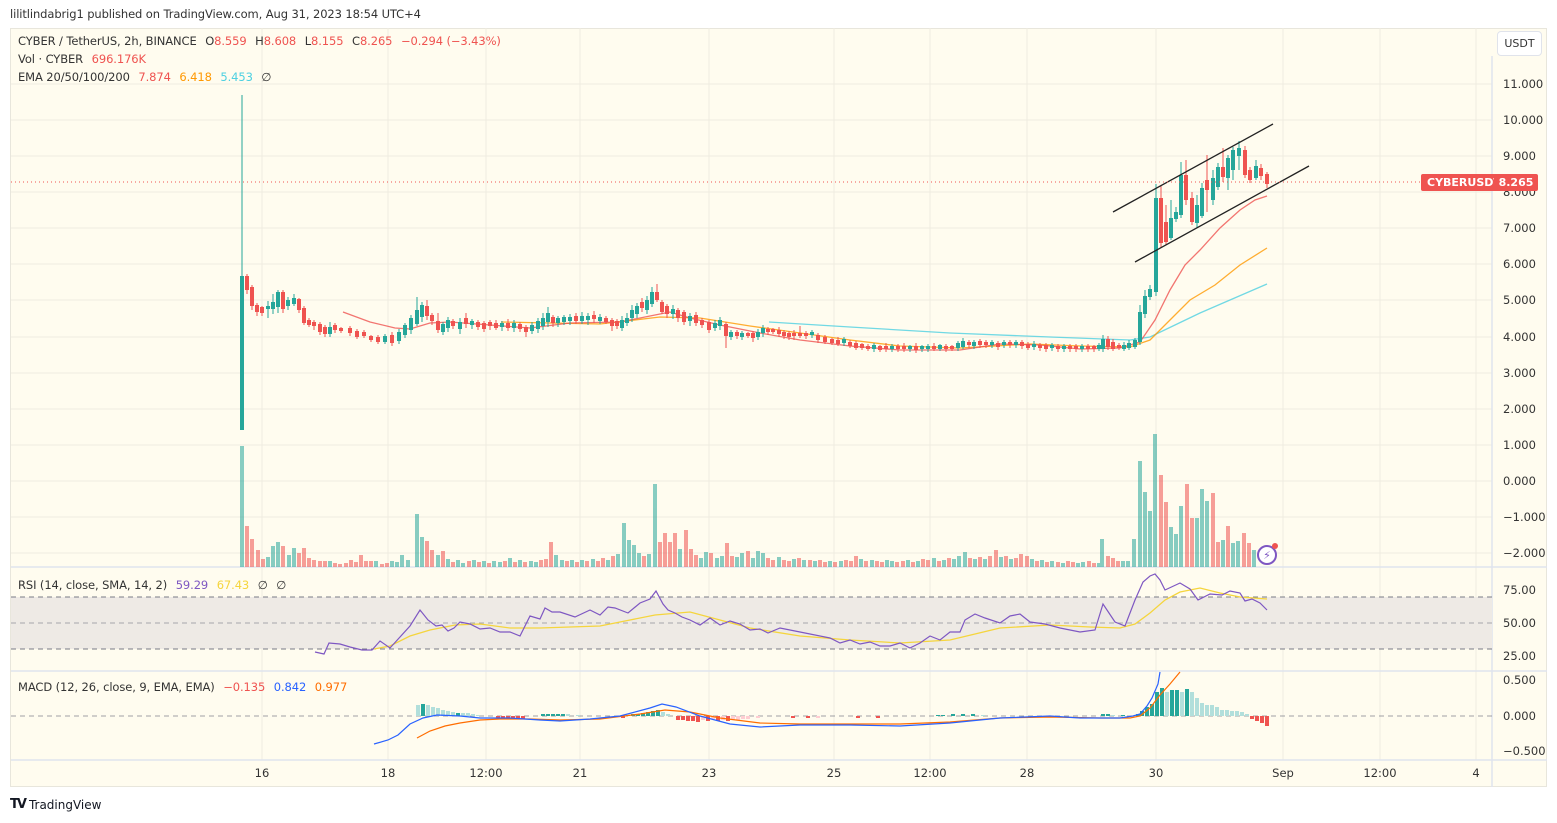 The height and width of the screenshot is (823, 1557). What do you see at coordinates (210, 41) in the screenshot?
I see `open-label: O` at bounding box center [210, 41].